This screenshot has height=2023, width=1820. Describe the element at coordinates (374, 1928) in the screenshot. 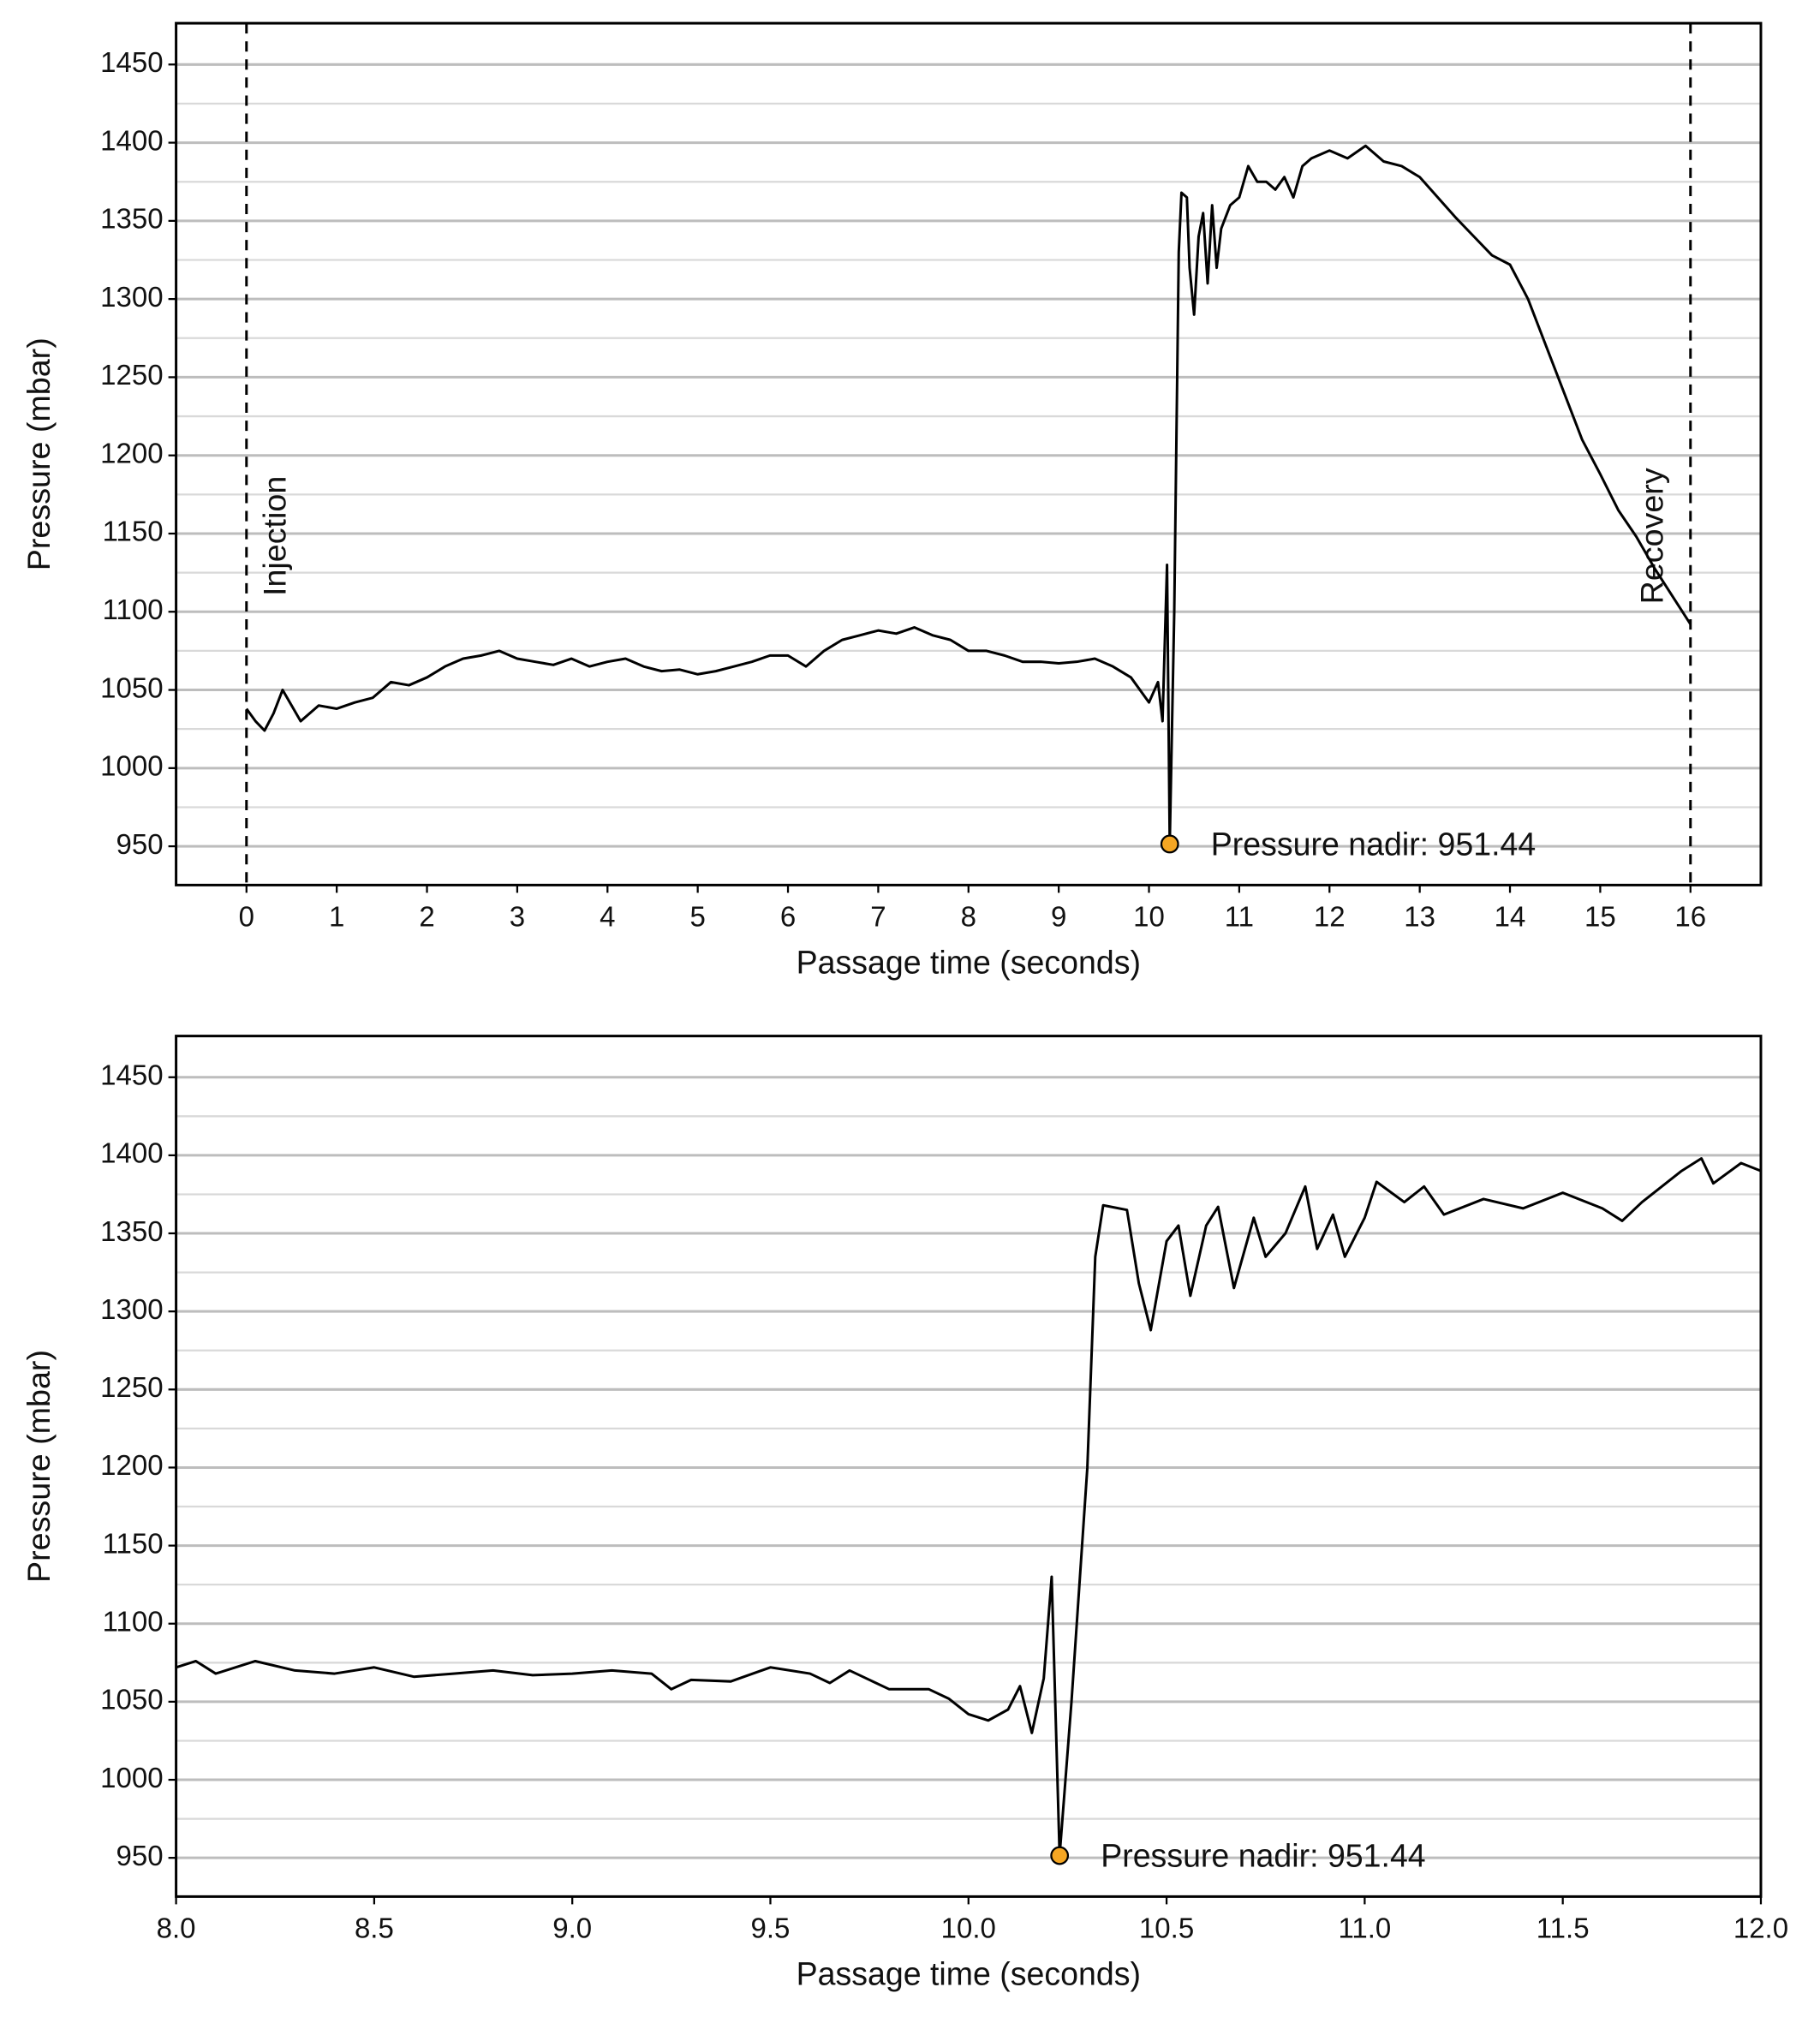

I see `x-tick-label: 8.5` at that location.